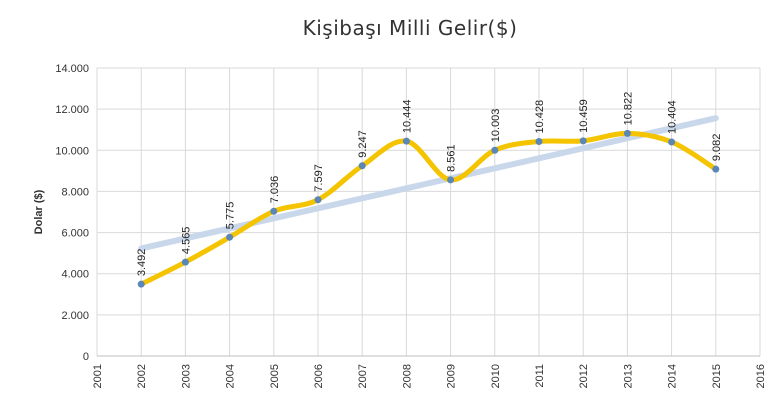  I want to click on data-label: 3.492, so click(142, 263).